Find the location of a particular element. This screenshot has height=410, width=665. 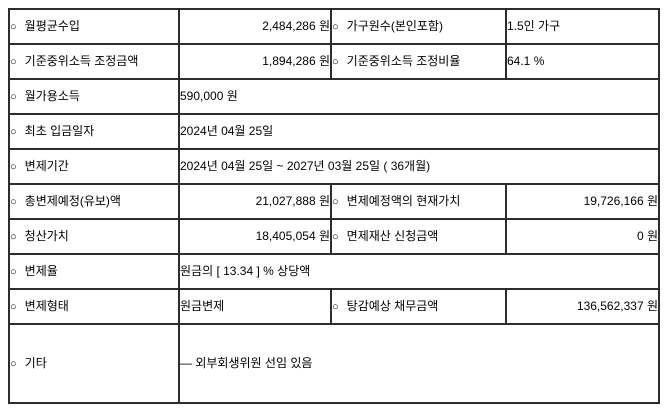

repayment-form-value: 원금변제 is located at coordinates (255, 306).